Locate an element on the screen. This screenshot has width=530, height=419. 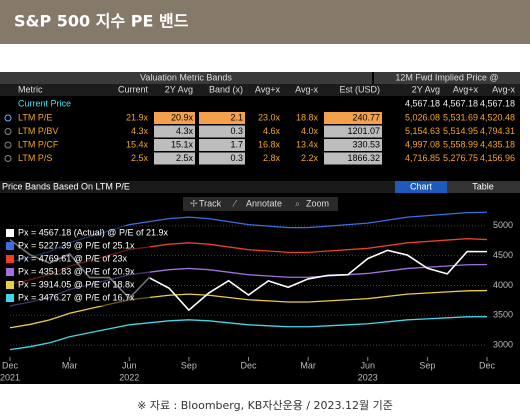
chart-title: Price Bands Based On LTM P/E is located at coordinates (66, 186).